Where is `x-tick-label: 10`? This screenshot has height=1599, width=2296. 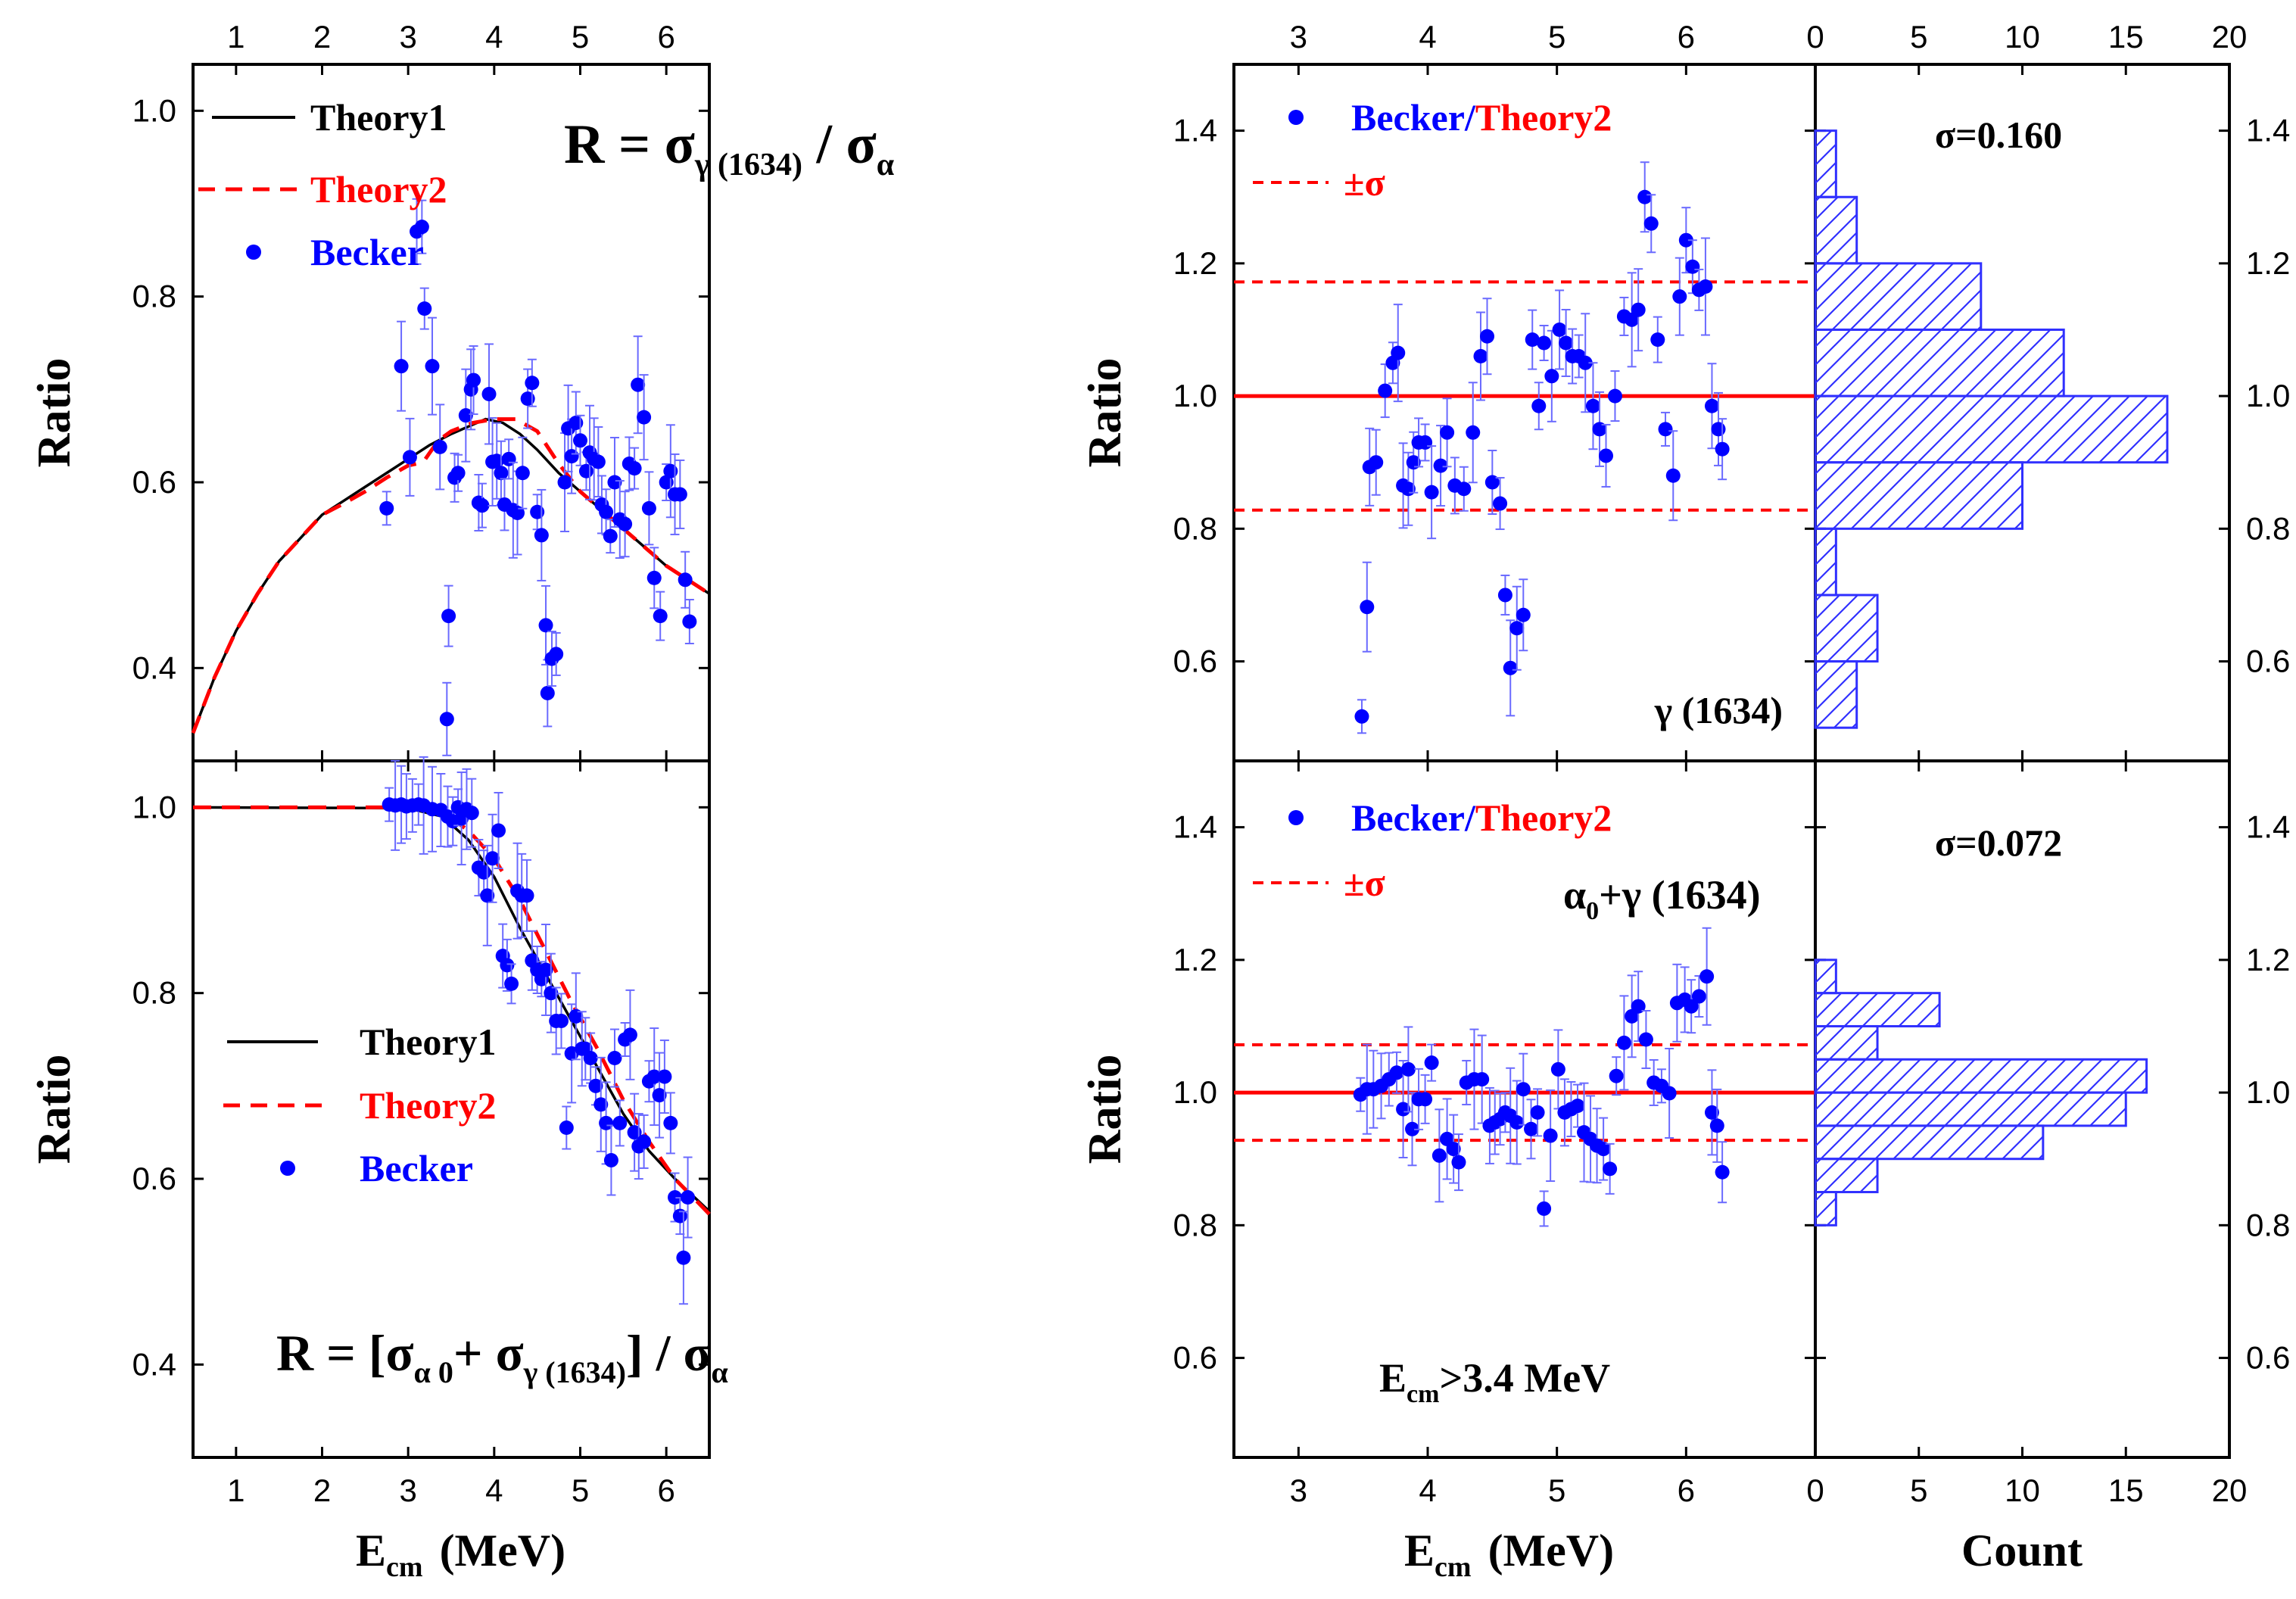 x-tick-label: 10 is located at coordinates (2023, 1490).